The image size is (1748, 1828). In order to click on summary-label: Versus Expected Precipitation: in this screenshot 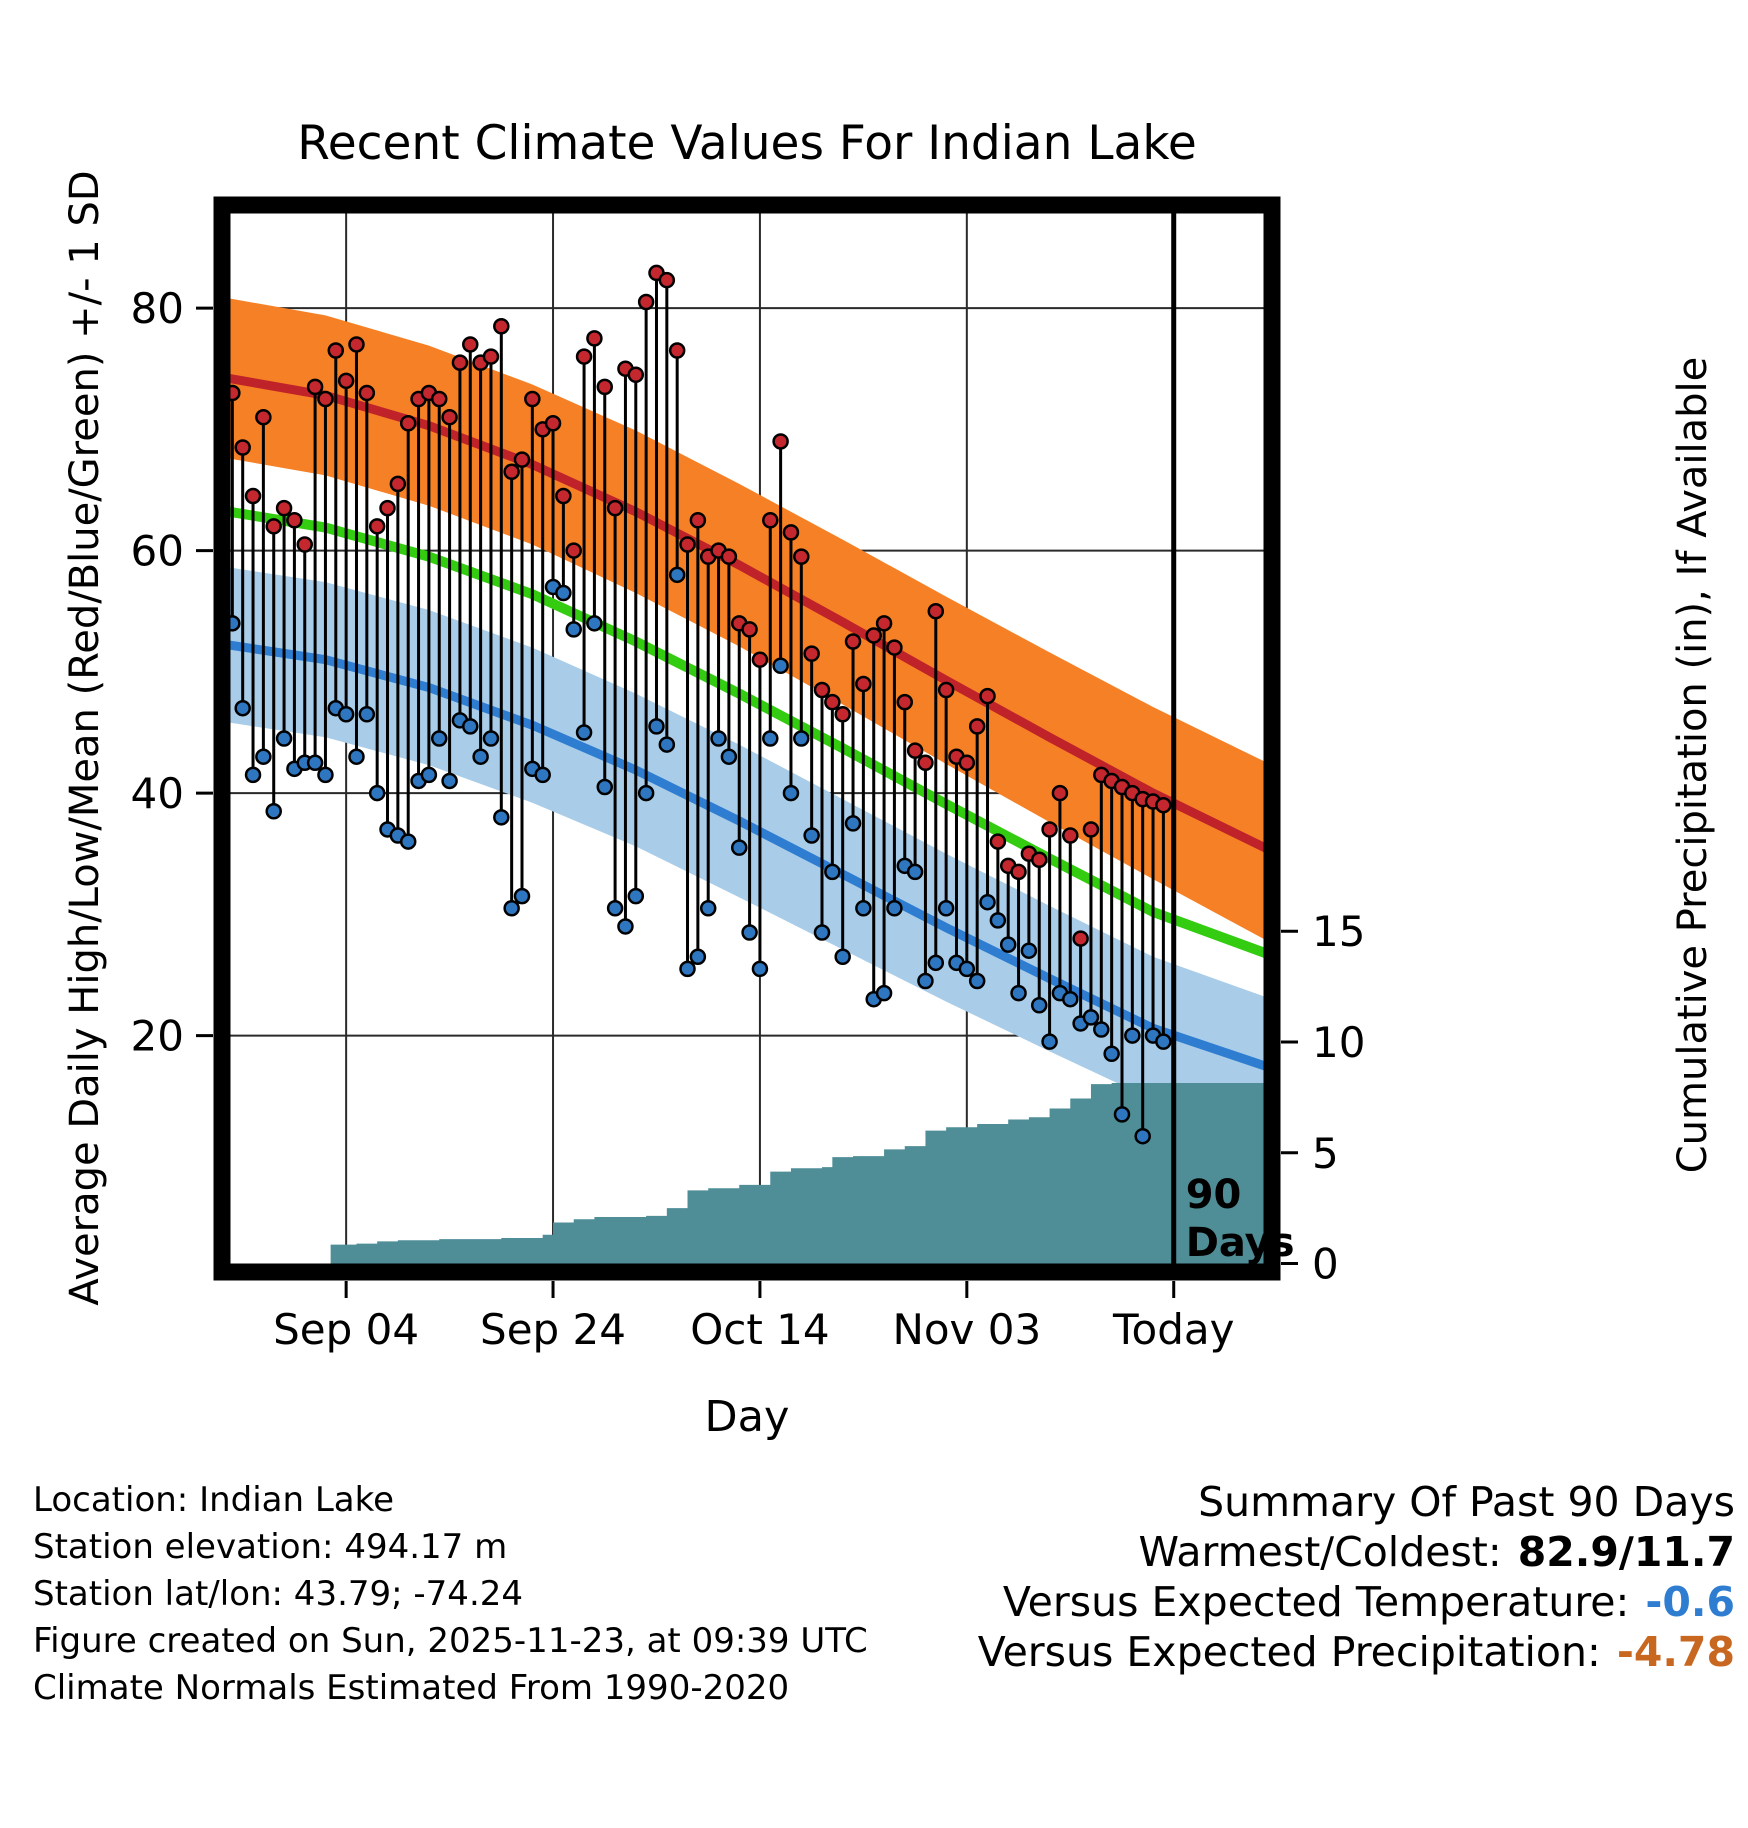, I will do `click(1289, 1652)`.